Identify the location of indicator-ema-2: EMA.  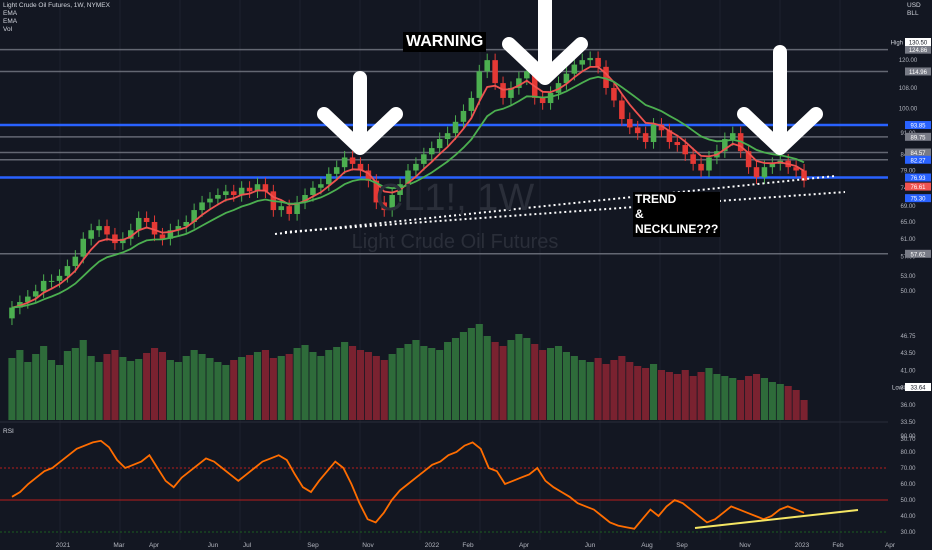
(10, 21).